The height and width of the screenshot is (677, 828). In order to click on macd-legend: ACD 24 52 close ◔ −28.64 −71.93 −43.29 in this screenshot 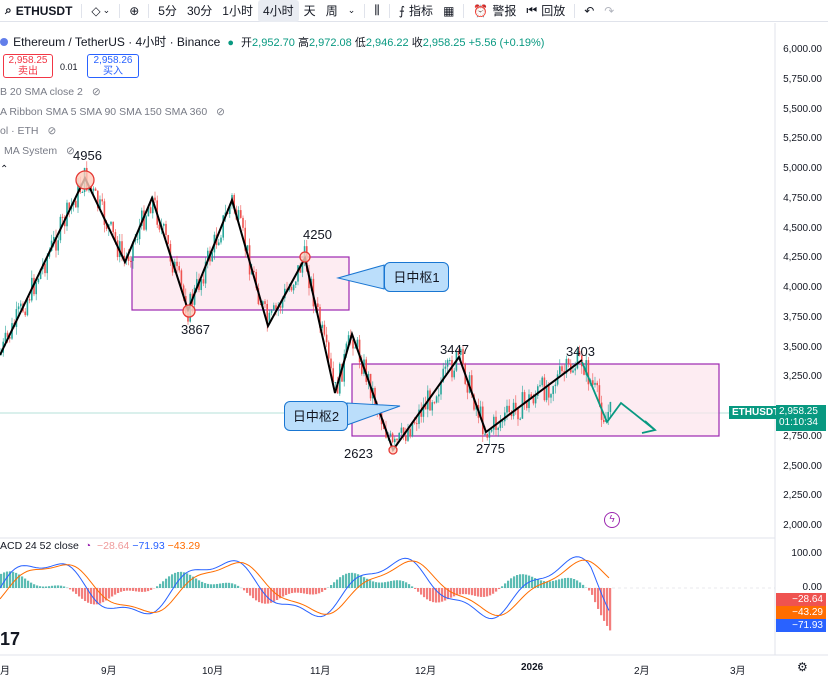, I will do `click(100, 546)`.